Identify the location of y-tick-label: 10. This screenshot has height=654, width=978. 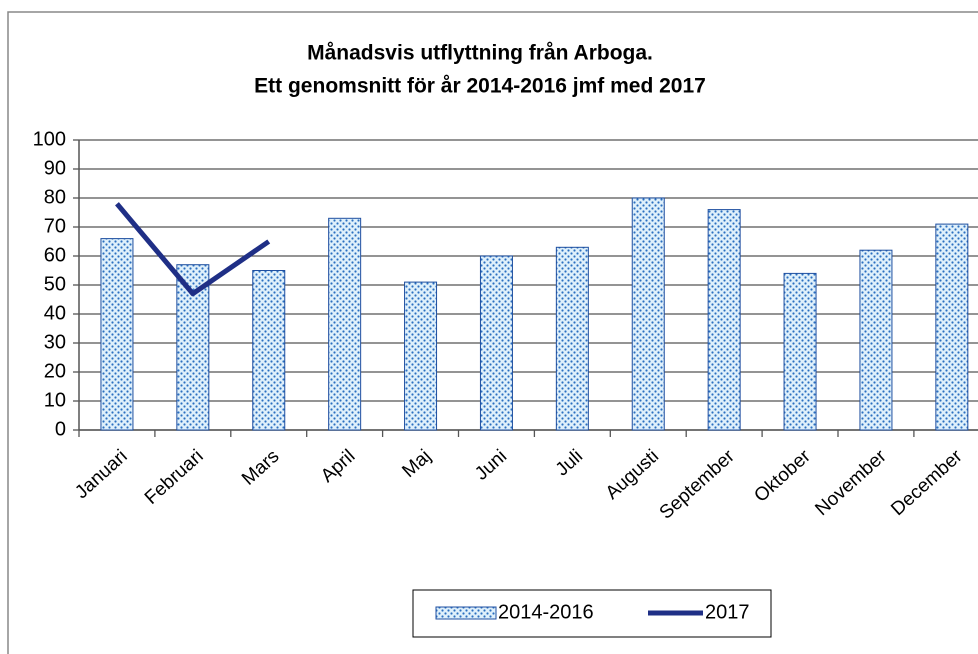
(55, 400).